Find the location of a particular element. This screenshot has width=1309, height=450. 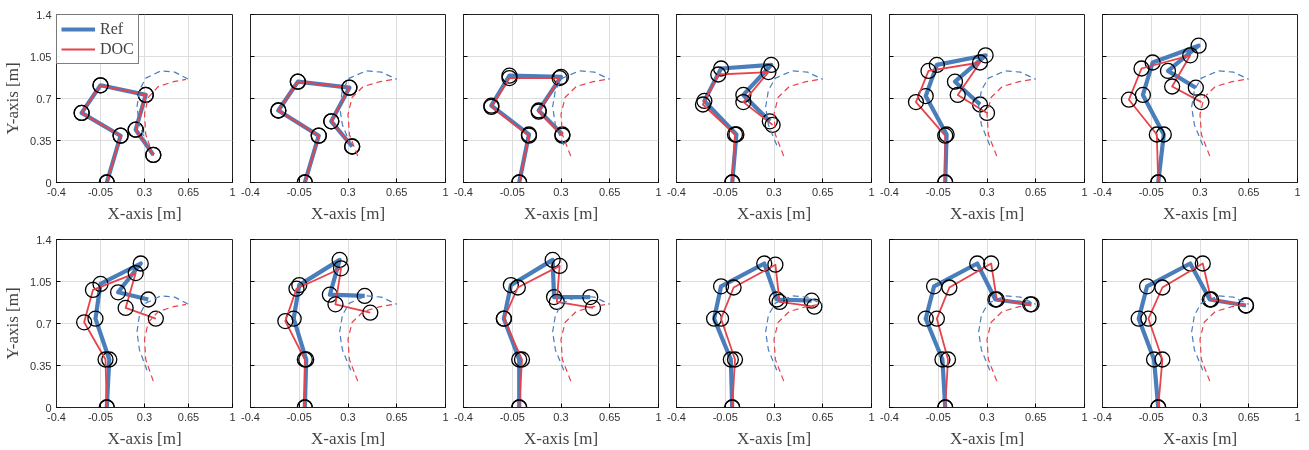

legend-label: Ref is located at coordinates (112, 29).